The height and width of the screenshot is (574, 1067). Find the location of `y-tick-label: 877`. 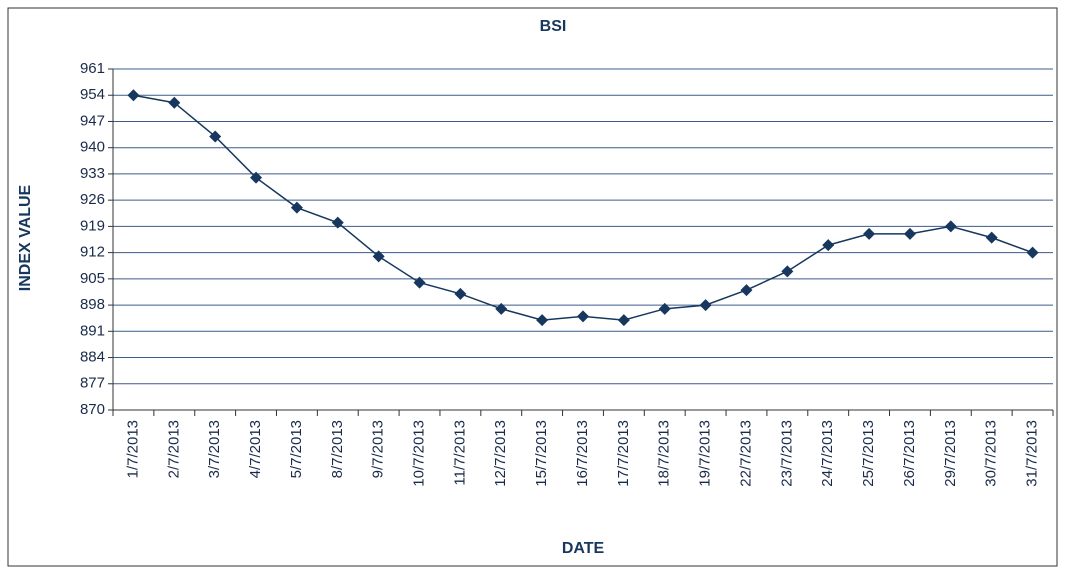

y-tick-label: 877 is located at coordinates (92, 383).